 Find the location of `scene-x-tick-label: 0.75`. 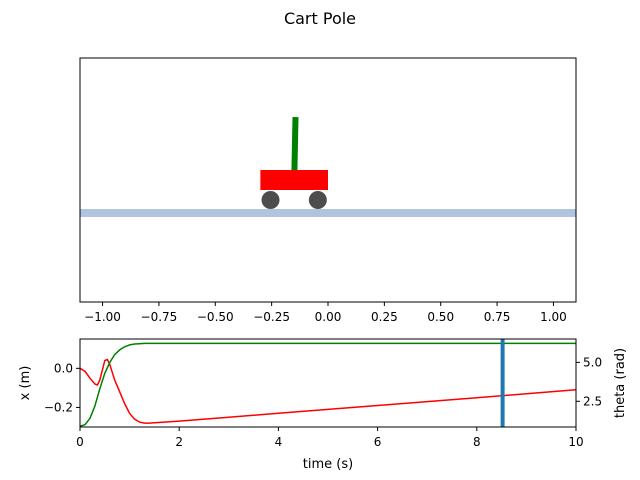

scene-x-tick-label: 0.75 is located at coordinates (497, 317).